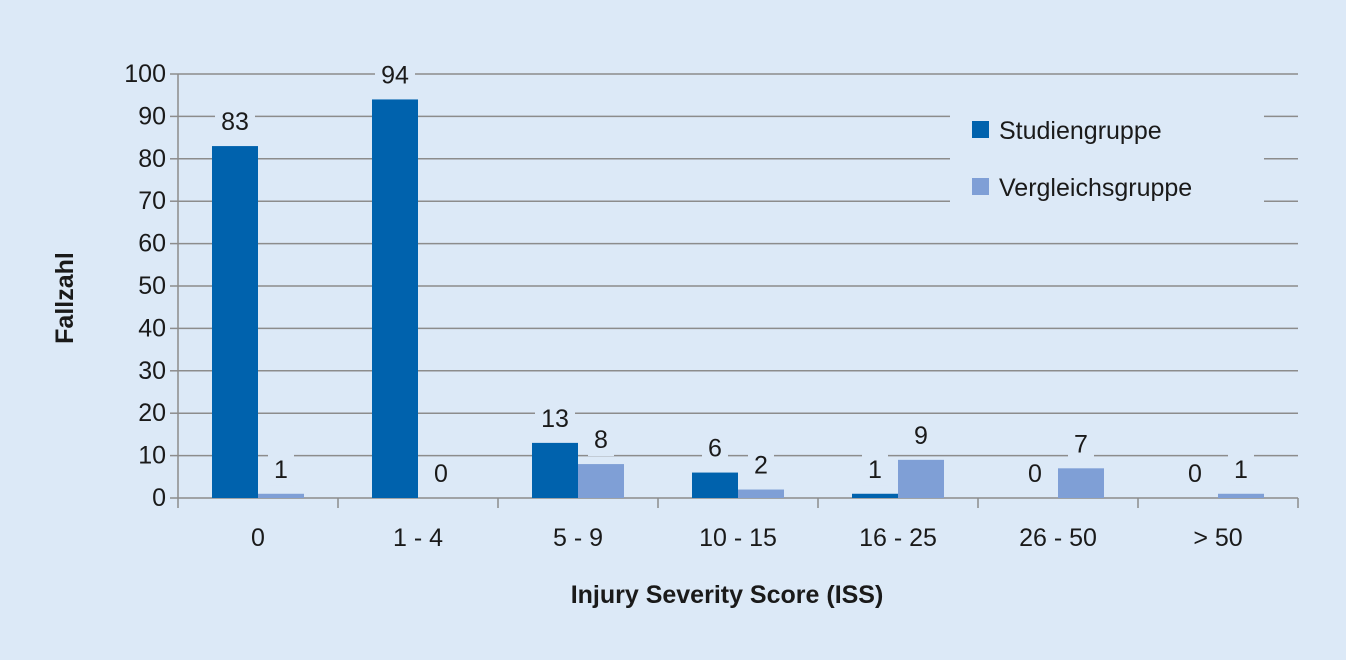  I want to click on y-tick-label: 0, so click(159, 498).